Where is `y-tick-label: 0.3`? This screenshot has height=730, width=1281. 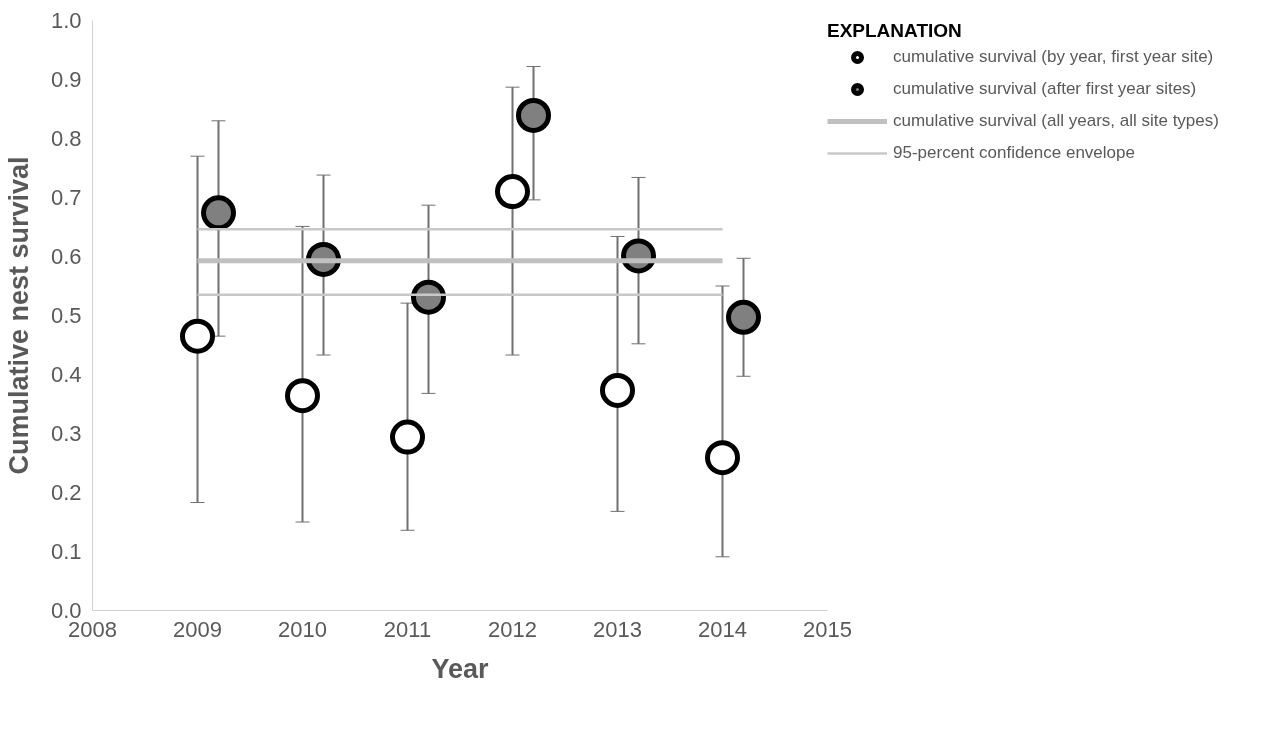
y-tick-label: 0.3 is located at coordinates (66, 433).